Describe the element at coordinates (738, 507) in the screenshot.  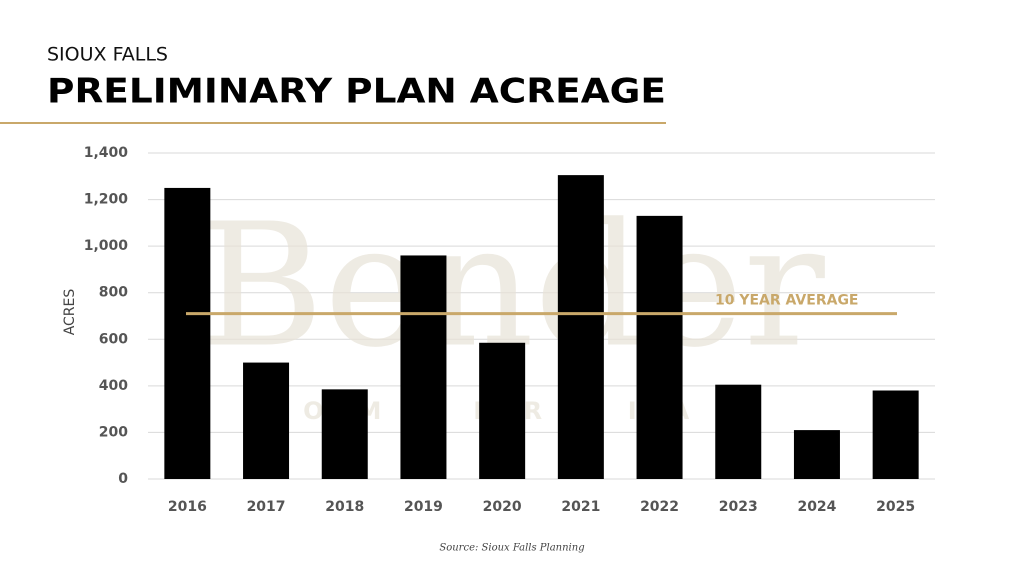
I see `x-tick-label: 2023` at that location.